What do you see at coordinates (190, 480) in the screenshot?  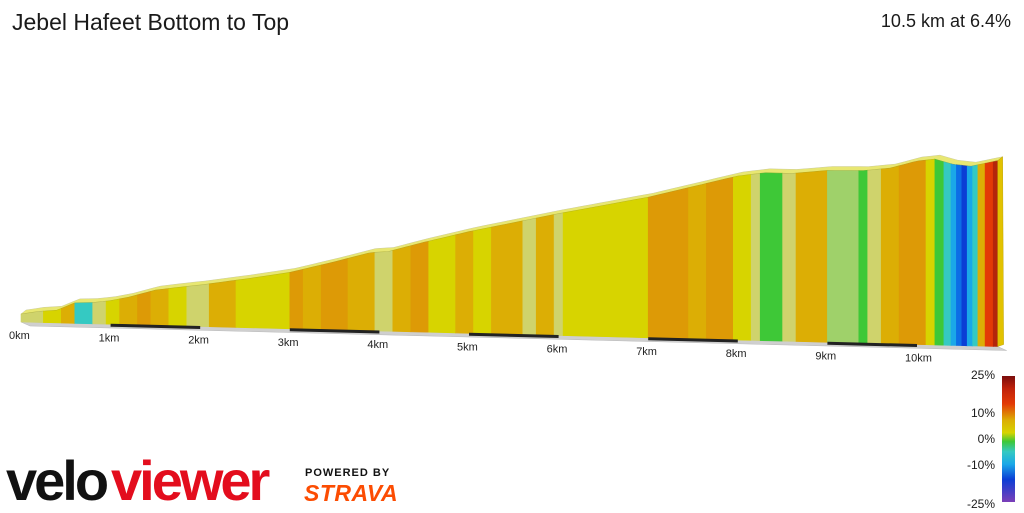 I see `svg-text: viewer` at bounding box center [190, 480].